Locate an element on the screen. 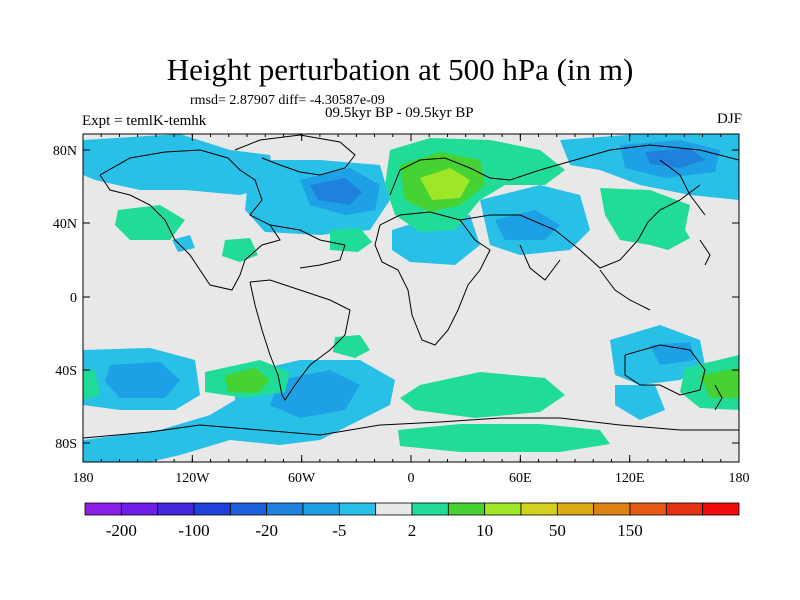 This screenshot has width=800, height=600. lat-tick-label: 80S is located at coordinates (66, 444).